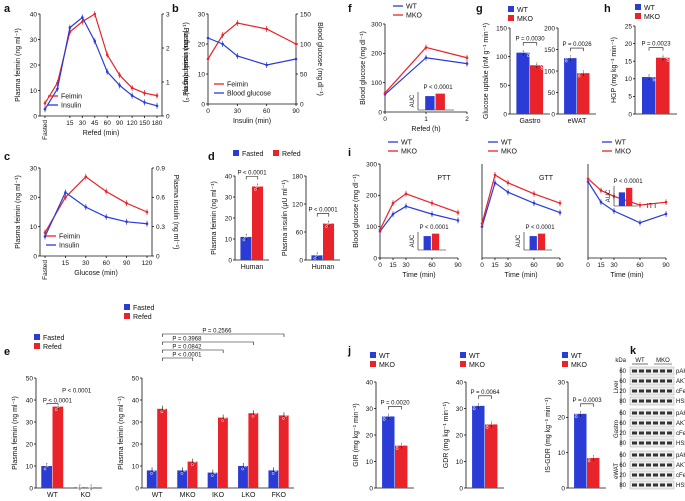 This screenshot has width=685, height=501. Describe the element at coordinates (297, 204) in the screenshot. I see `y-tick-label: 120` at that location.